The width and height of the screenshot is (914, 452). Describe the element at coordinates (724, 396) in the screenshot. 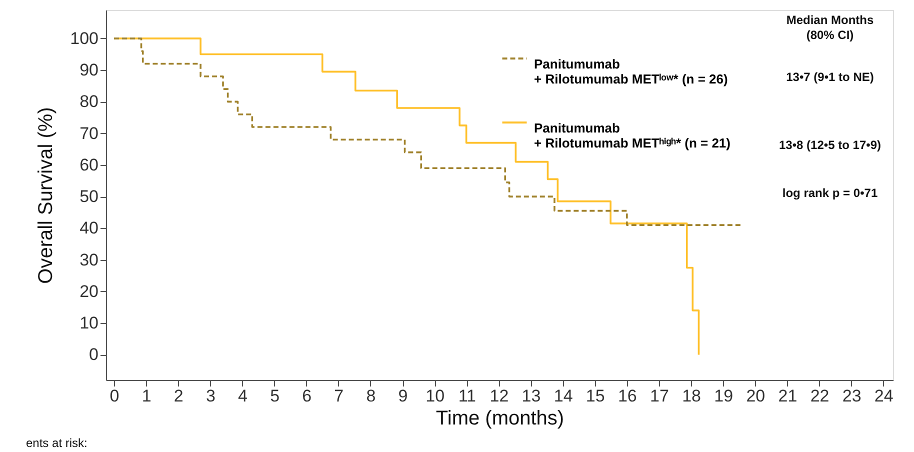

I see `x-tick-label: 19` at that location.